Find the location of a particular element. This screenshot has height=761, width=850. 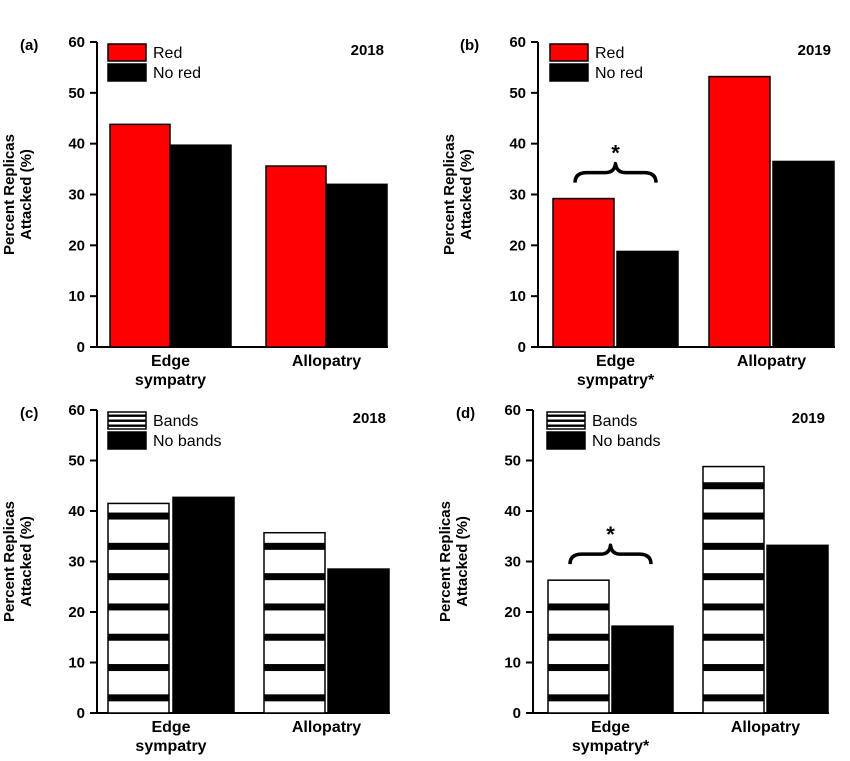

x-category-label-line: sympatry is located at coordinates (170, 380).